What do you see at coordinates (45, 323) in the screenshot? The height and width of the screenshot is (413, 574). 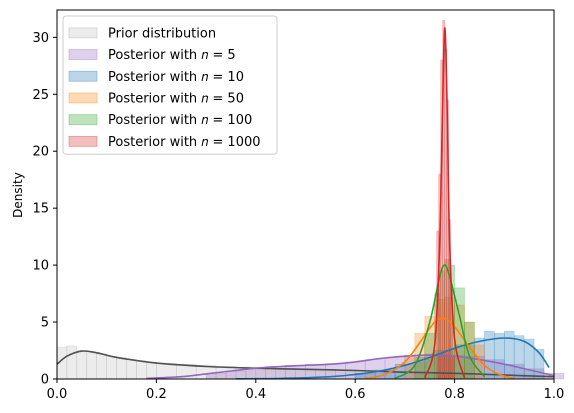 I see `y-tick-label: 5` at bounding box center [45, 323].